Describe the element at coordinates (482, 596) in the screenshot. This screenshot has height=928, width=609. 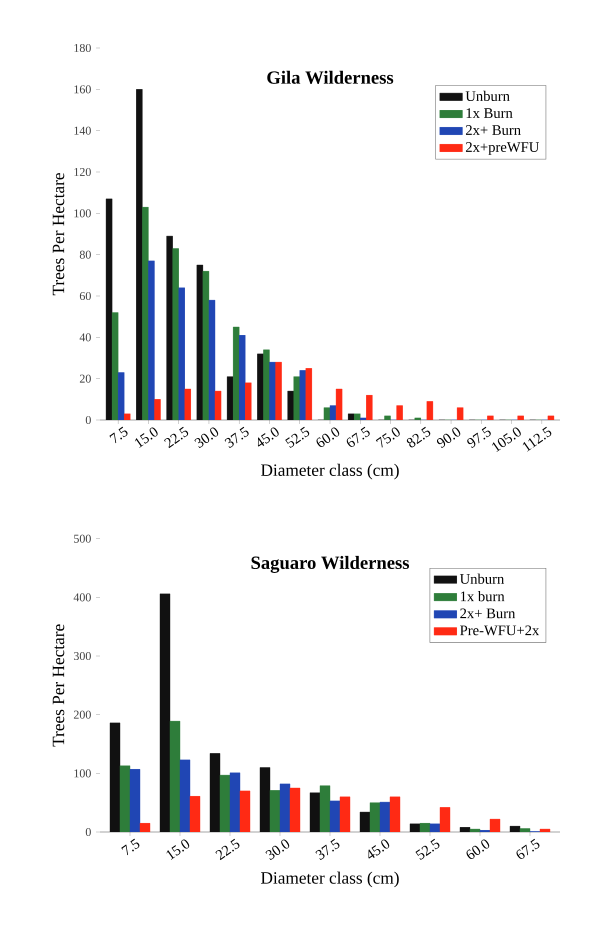
I see `legend-label: 1x burn` at that location.